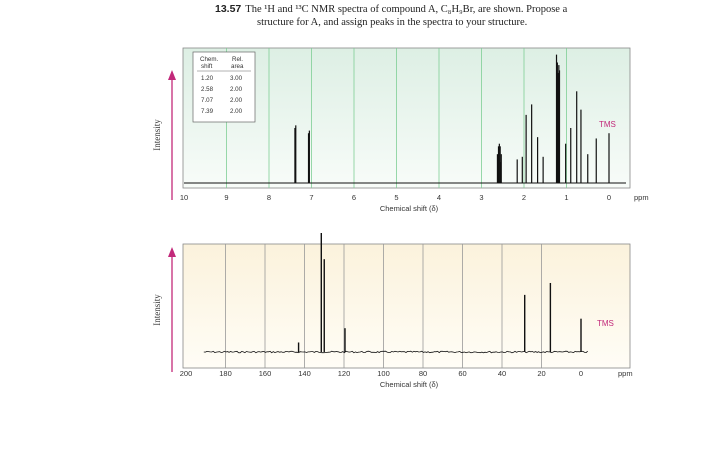  Describe the element at coordinates (207, 89) in the screenshot. I see `h-table-shift: 2.58` at that location.